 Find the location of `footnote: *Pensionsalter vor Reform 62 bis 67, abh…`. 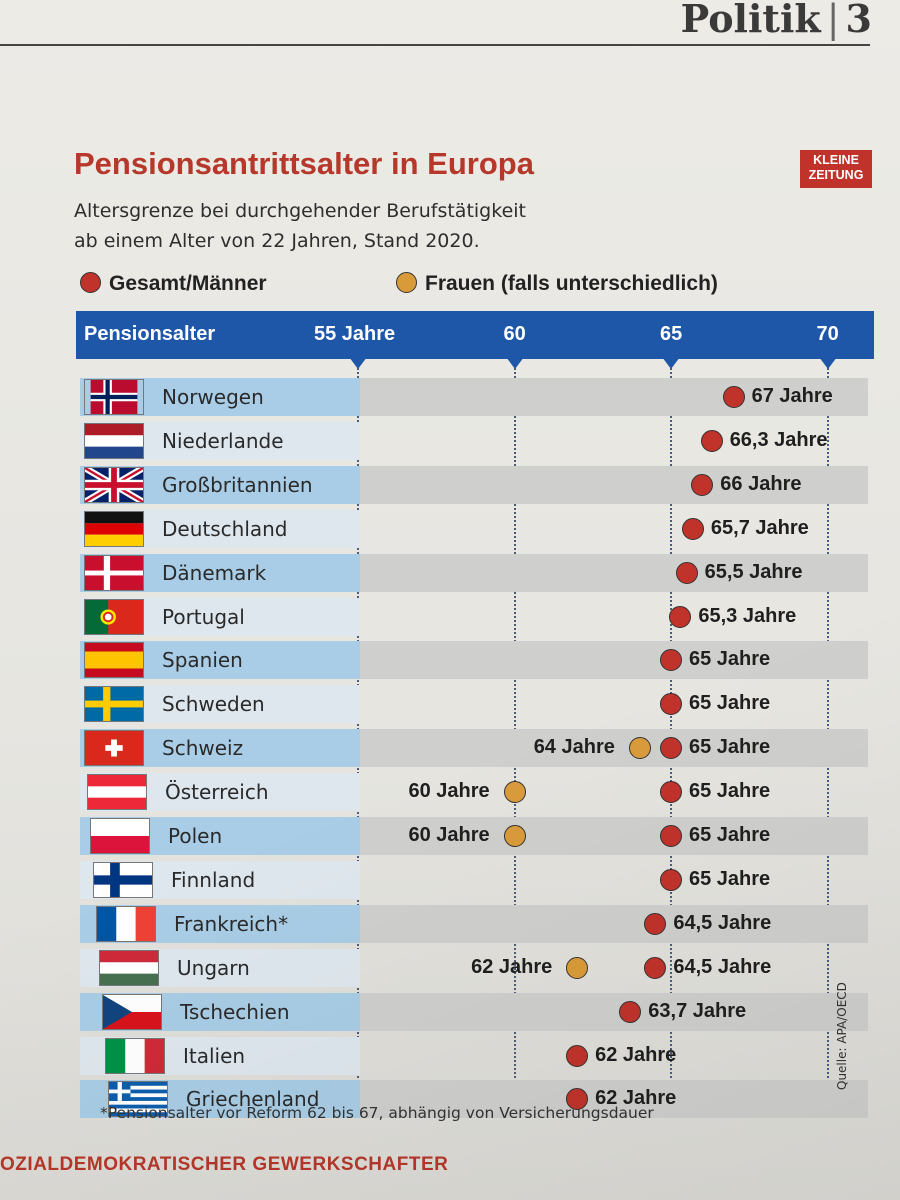

footnote: *Pensionsalter vor Reform 62 bis 67, abh… is located at coordinates (377, 1113).